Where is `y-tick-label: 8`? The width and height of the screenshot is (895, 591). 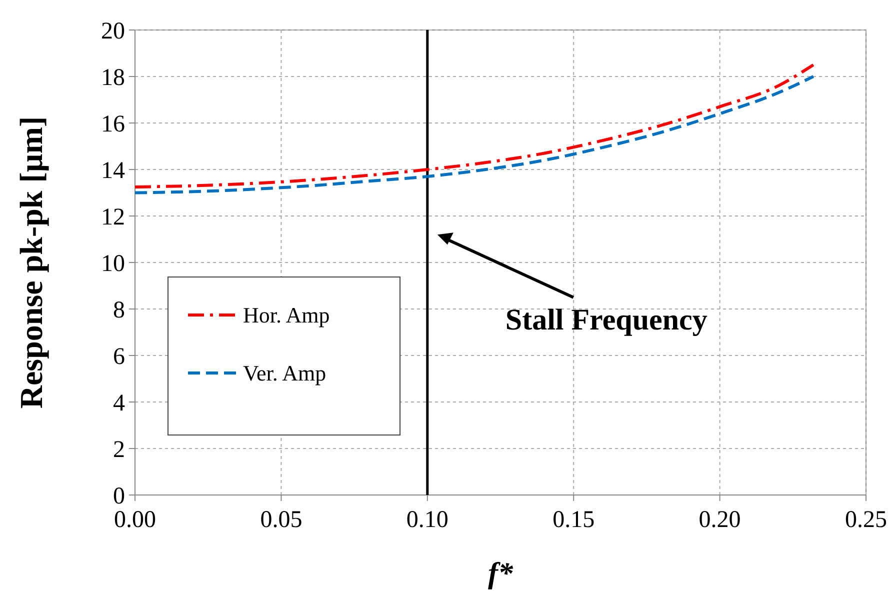 y-tick-label: 8 is located at coordinates (119, 310).